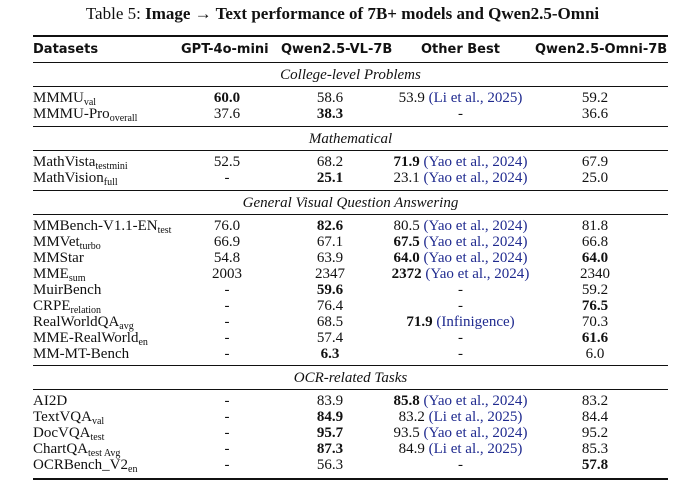 The image size is (685, 491). I want to click on dataset-name: MMStar, so click(58, 258).